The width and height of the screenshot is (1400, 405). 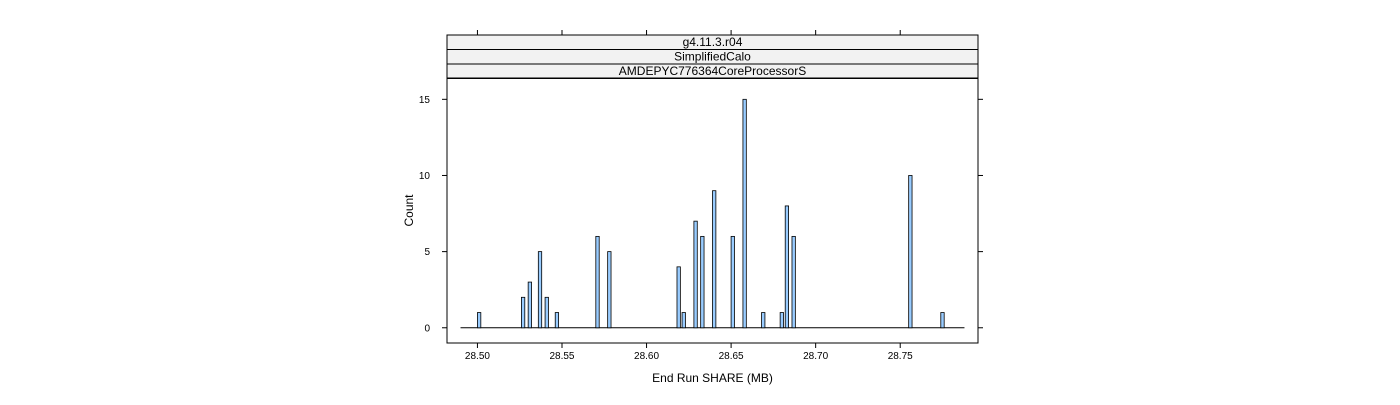 What do you see at coordinates (409, 210) in the screenshot?
I see `y-axis-title: Count` at bounding box center [409, 210].